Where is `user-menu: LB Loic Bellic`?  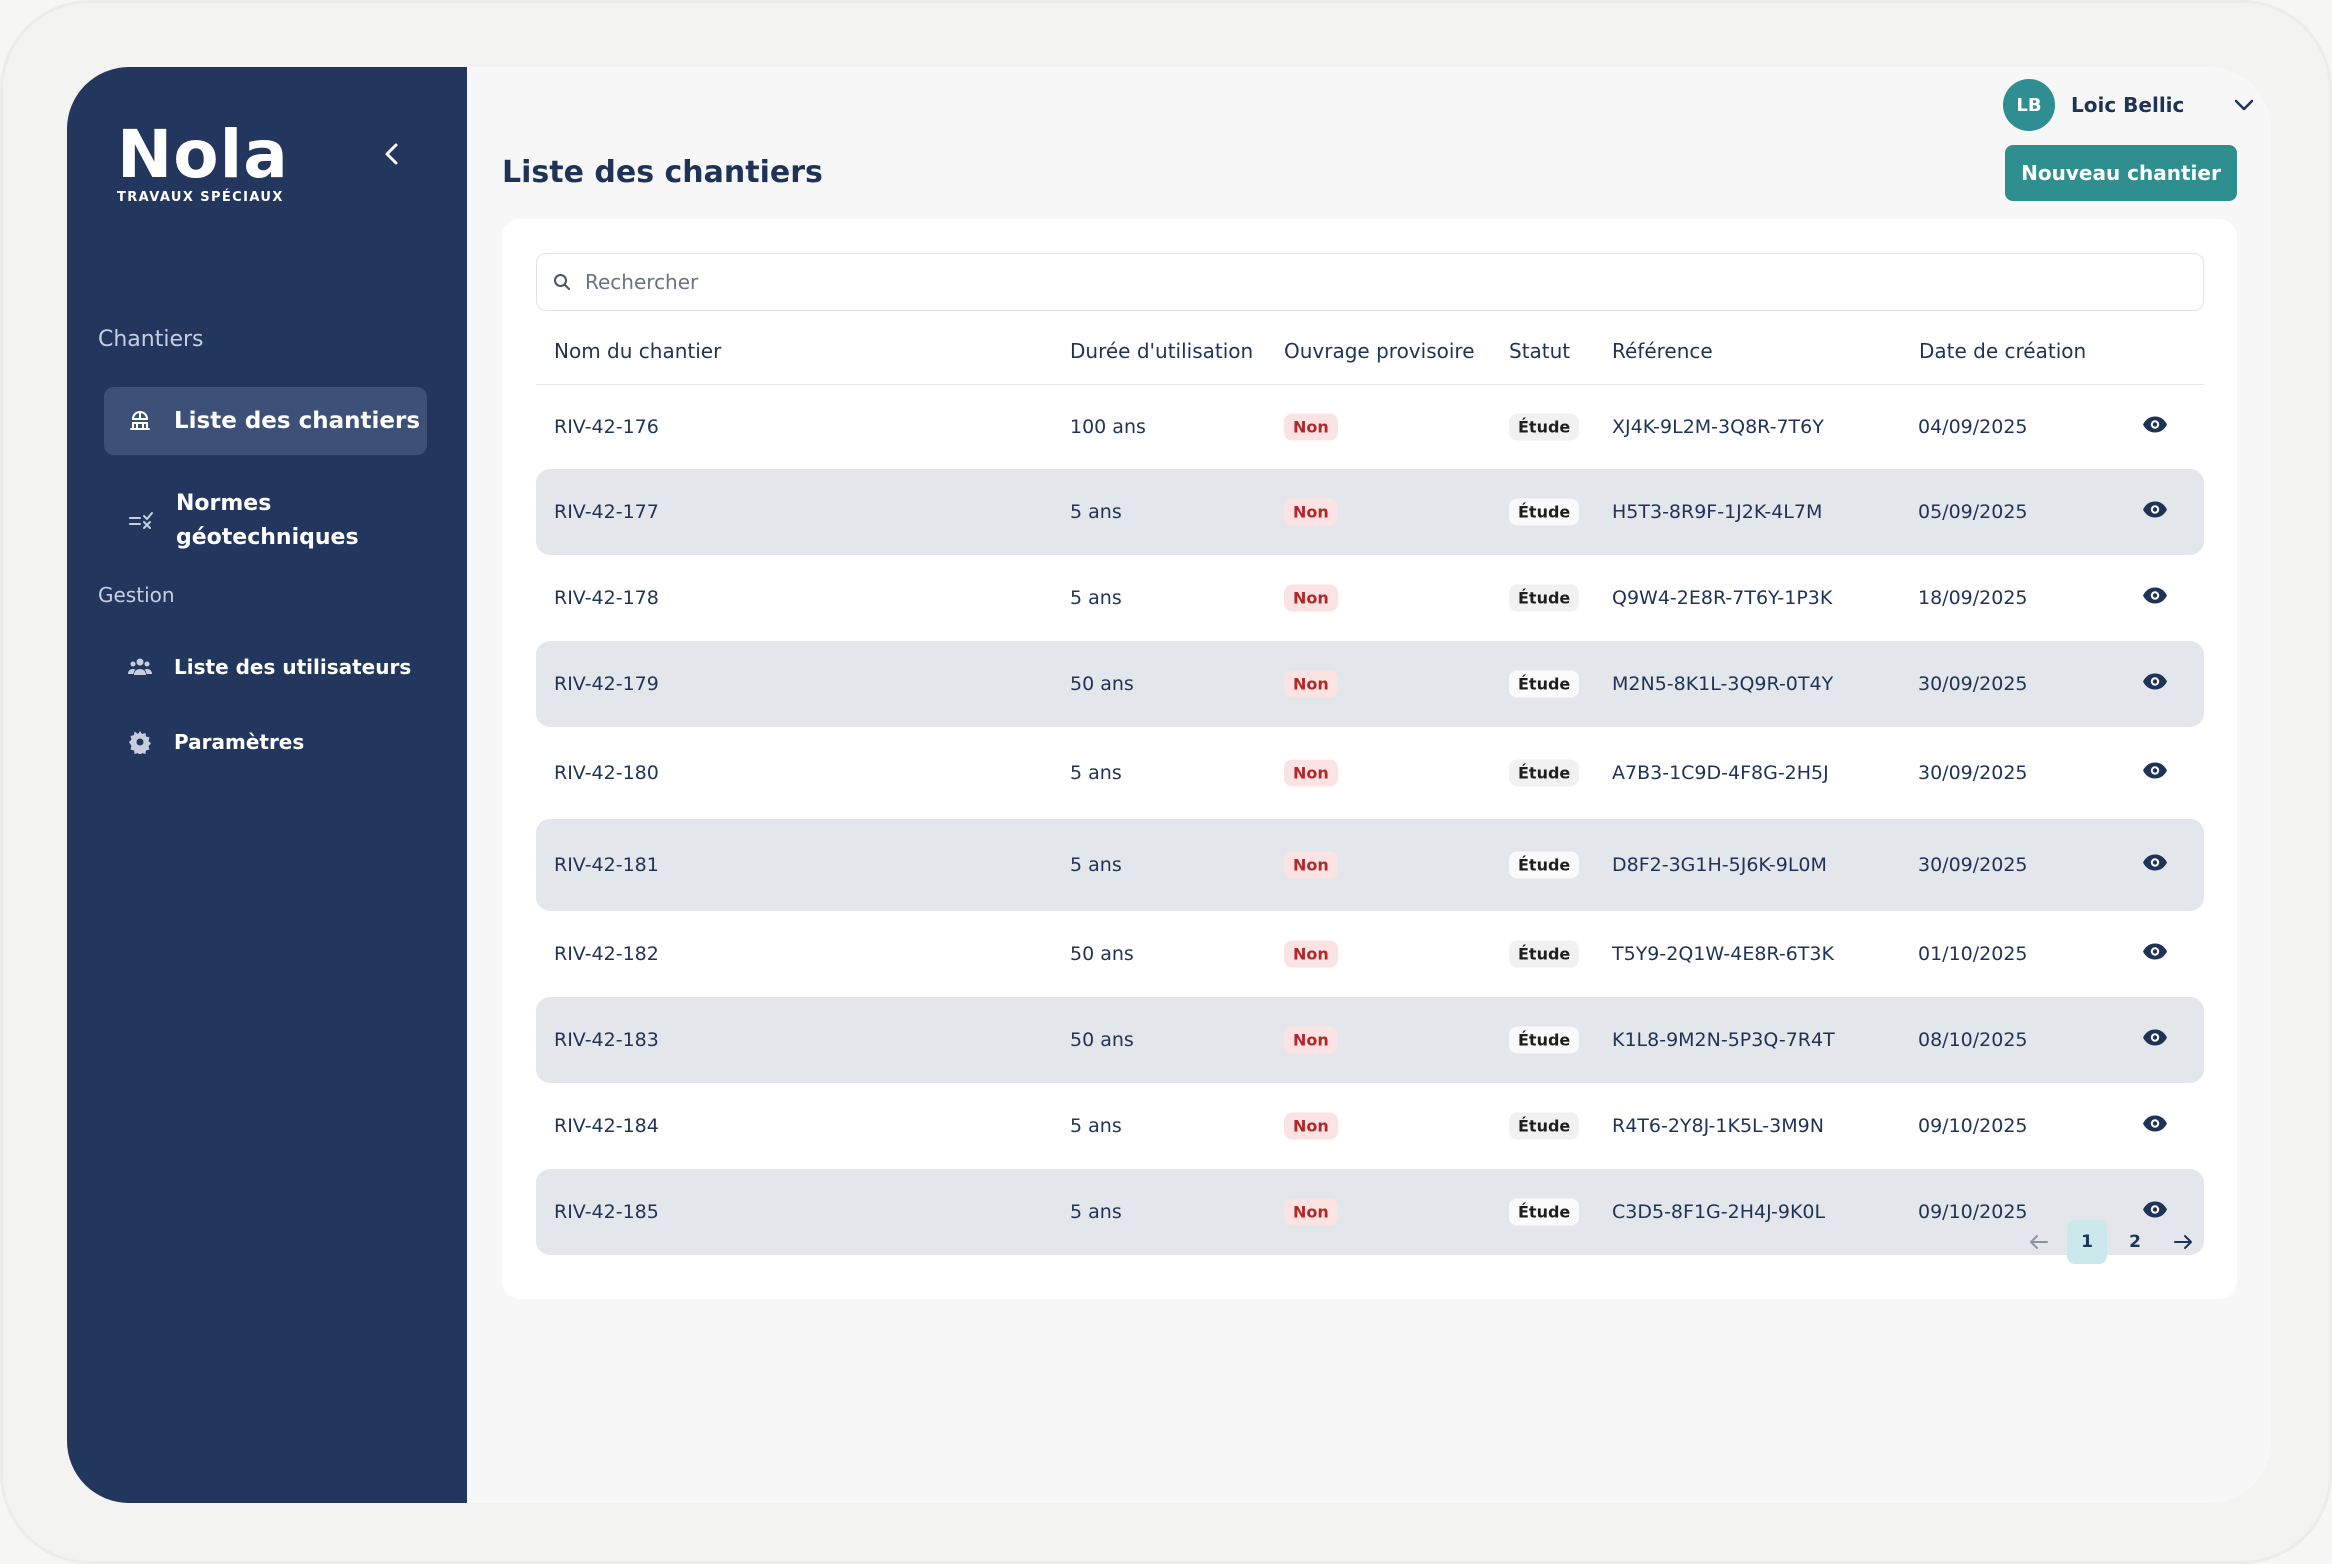
user-menu: LB Loic Bellic is located at coordinates (2130, 105).